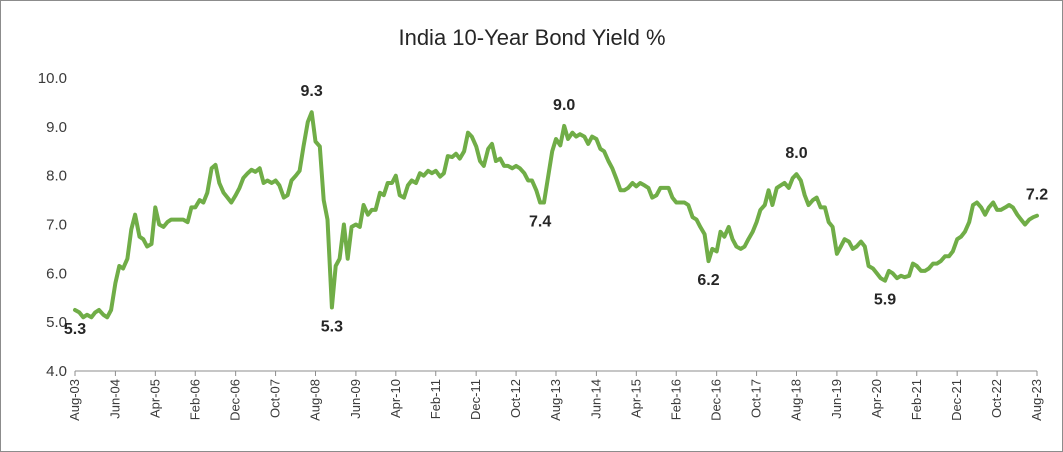 The width and height of the screenshot is (1063, 452). Describe the element at coordinates (312, 91) in the screenshot. I see `data-label: 9.3` at that location.